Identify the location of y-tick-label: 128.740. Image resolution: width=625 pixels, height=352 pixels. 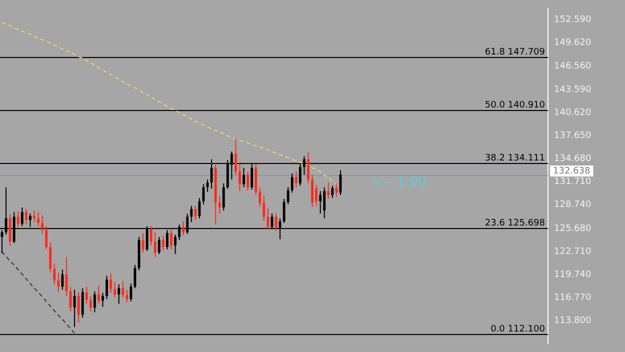
(573, 205).